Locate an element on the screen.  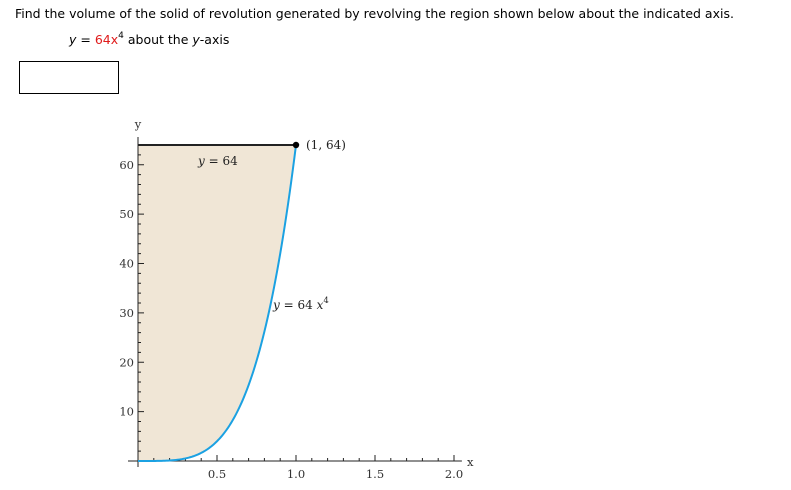
shaded-region is located at coordinates (217, 303).